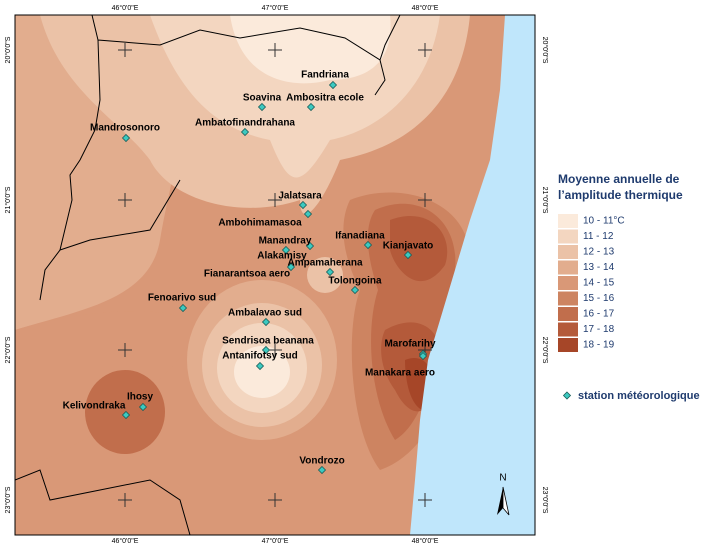  I want to click on station-label: Kianjavato, so click(408, 246).